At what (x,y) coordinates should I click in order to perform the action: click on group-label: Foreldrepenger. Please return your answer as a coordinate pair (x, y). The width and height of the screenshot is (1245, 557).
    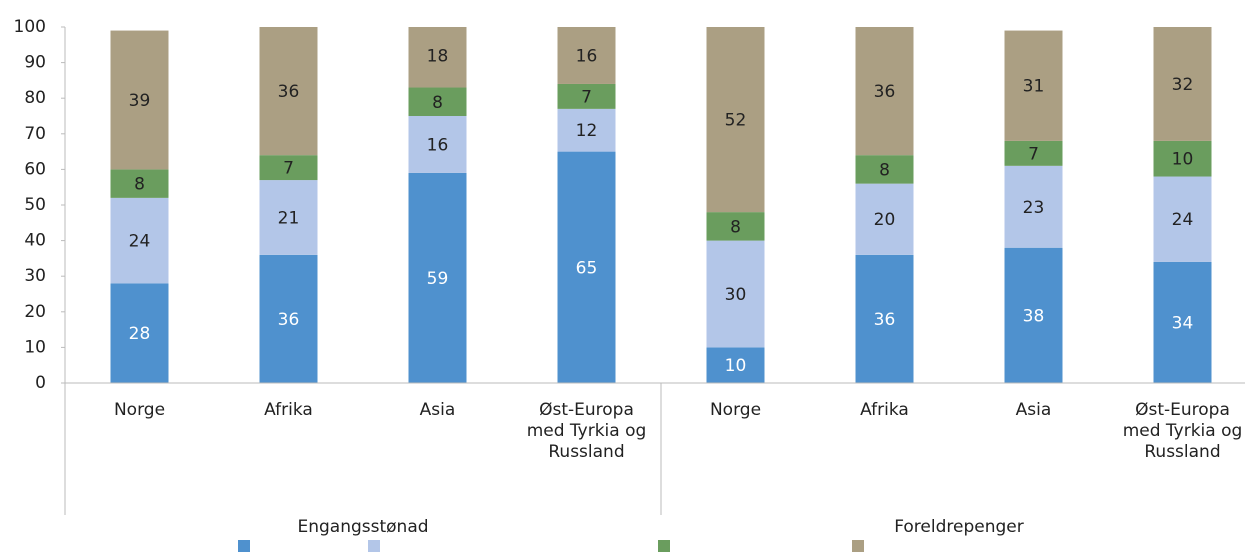
    Looking at the image, I should click on (959, 527).